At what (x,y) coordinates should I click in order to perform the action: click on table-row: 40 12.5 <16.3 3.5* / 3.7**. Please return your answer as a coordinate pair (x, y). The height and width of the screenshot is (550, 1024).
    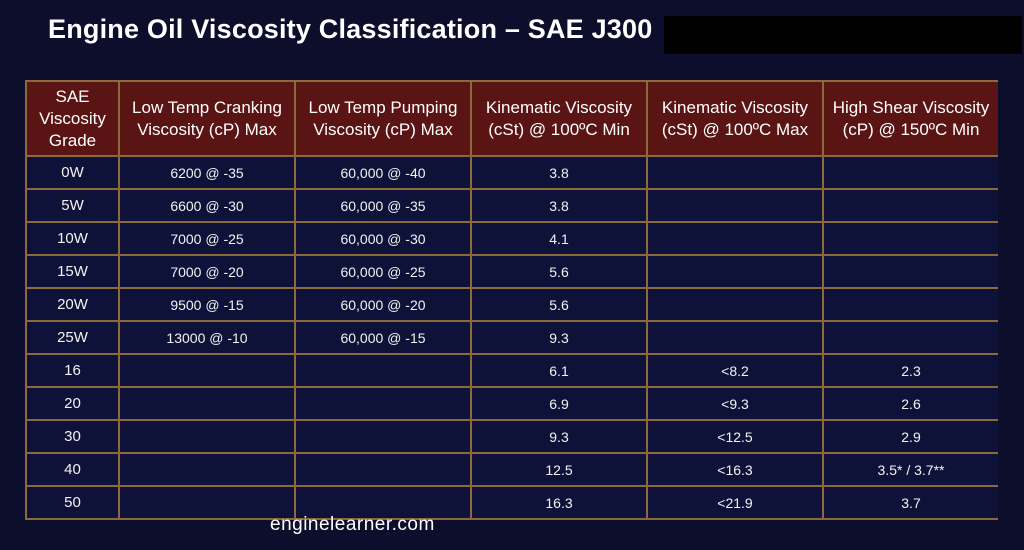
    Looking at the image, I should click on (511, 469).